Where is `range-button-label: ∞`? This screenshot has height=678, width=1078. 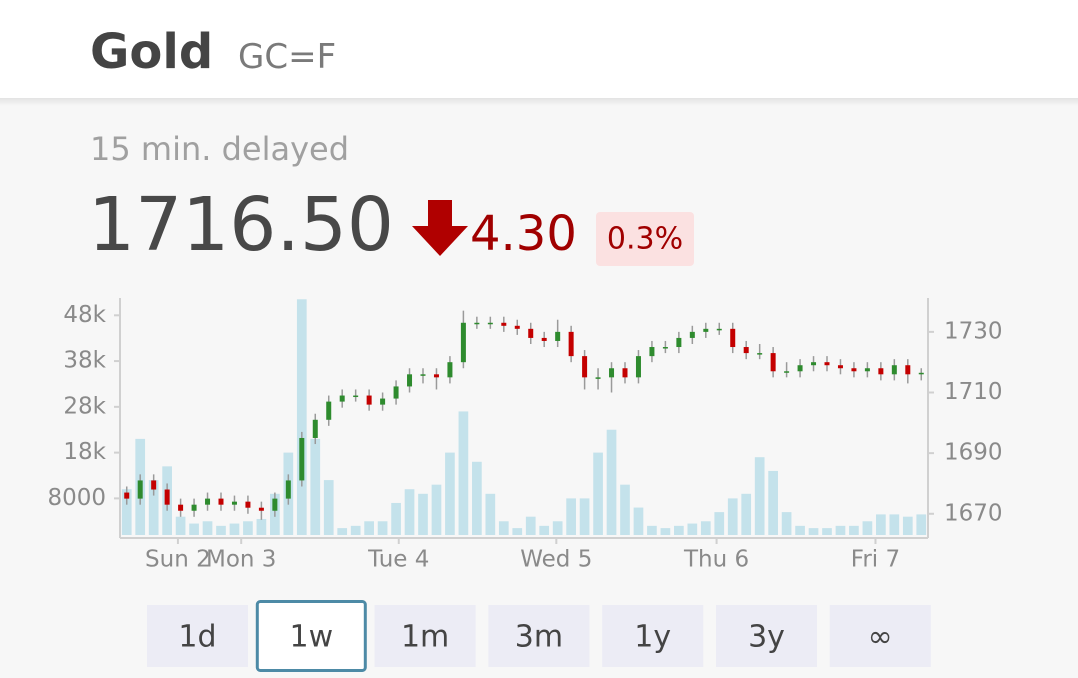
range-button-label: ∞ is located at coordinates (880, 637).